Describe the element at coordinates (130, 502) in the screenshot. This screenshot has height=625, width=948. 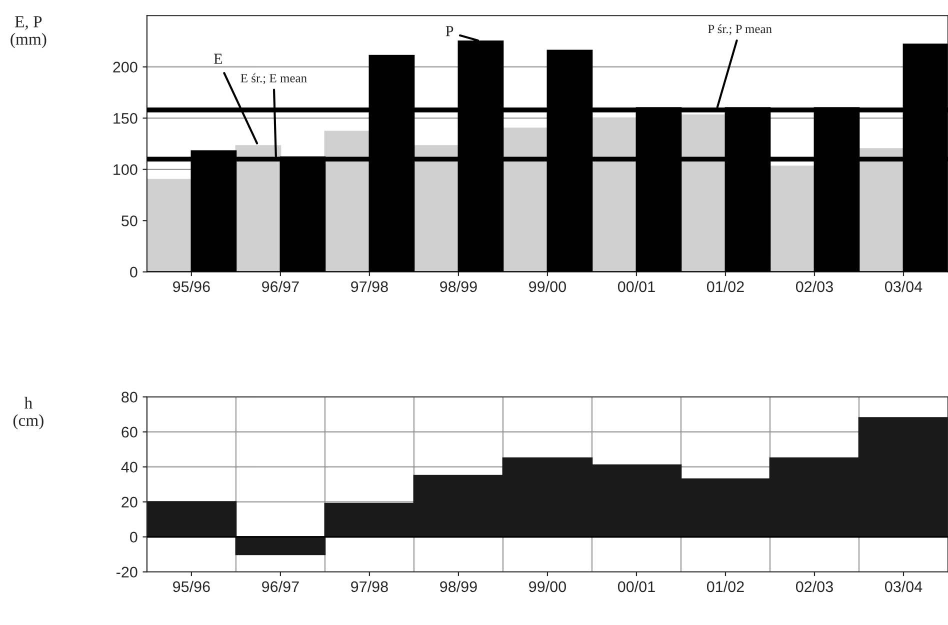
I see `y-tick-label: 20` at that location.